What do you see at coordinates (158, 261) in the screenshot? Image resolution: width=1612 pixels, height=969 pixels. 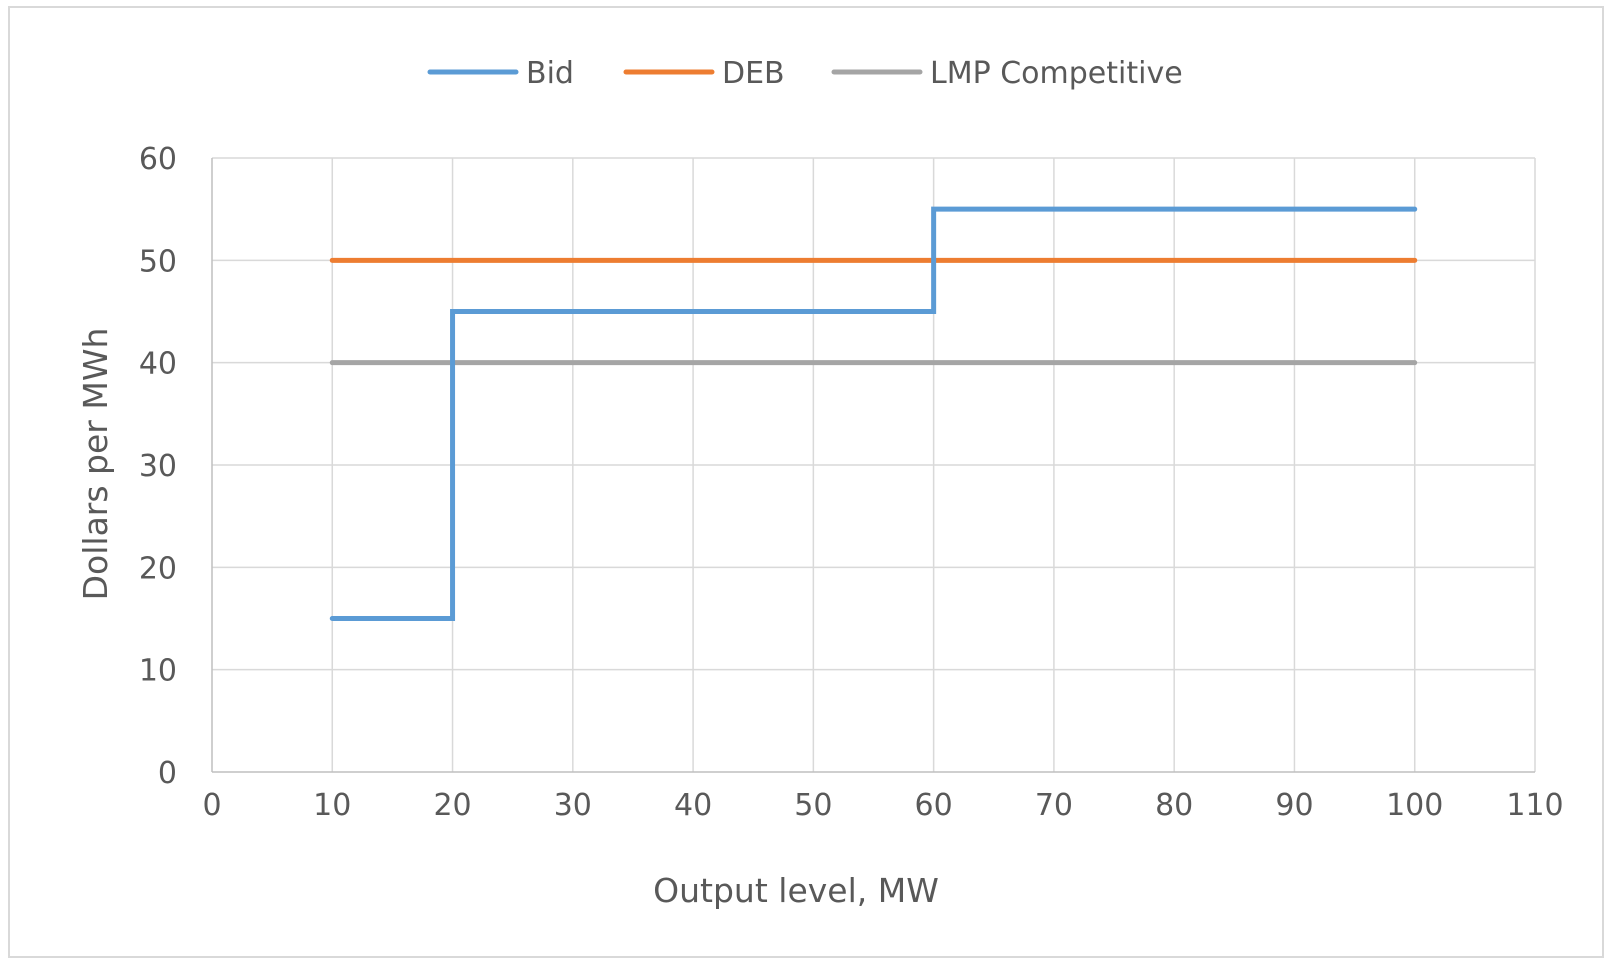 I see `y-tick-label-50: 50` at bounding box center [158, 261].